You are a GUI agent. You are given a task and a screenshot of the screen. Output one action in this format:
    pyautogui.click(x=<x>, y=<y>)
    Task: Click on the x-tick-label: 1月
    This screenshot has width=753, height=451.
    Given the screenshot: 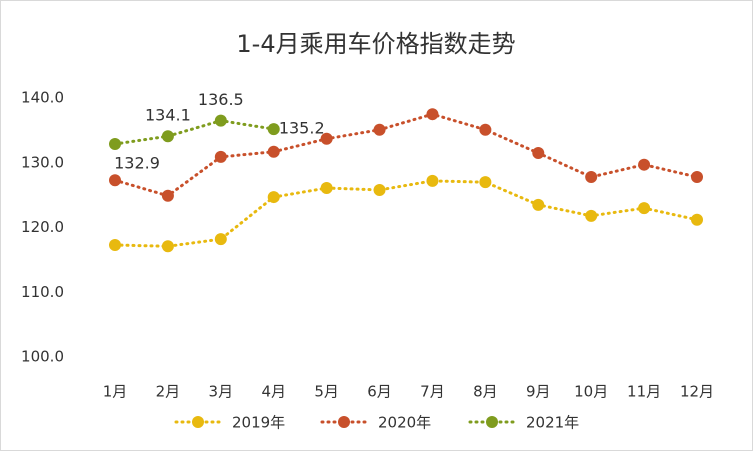 What is the action you would take?
    pyautogui.click(x=115, y=392)
    